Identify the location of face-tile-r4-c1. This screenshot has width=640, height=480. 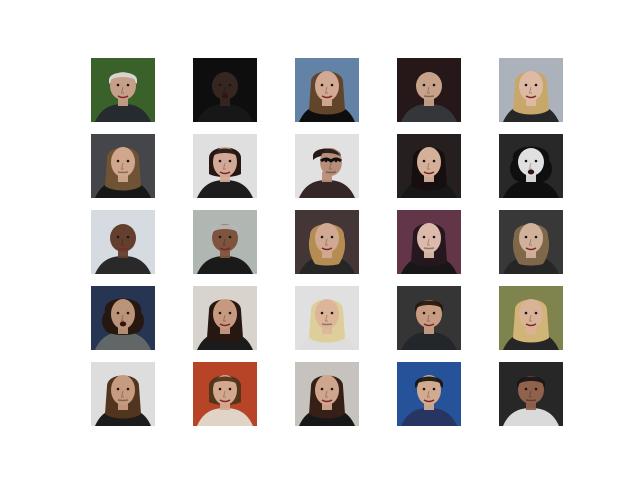
(123, 318).